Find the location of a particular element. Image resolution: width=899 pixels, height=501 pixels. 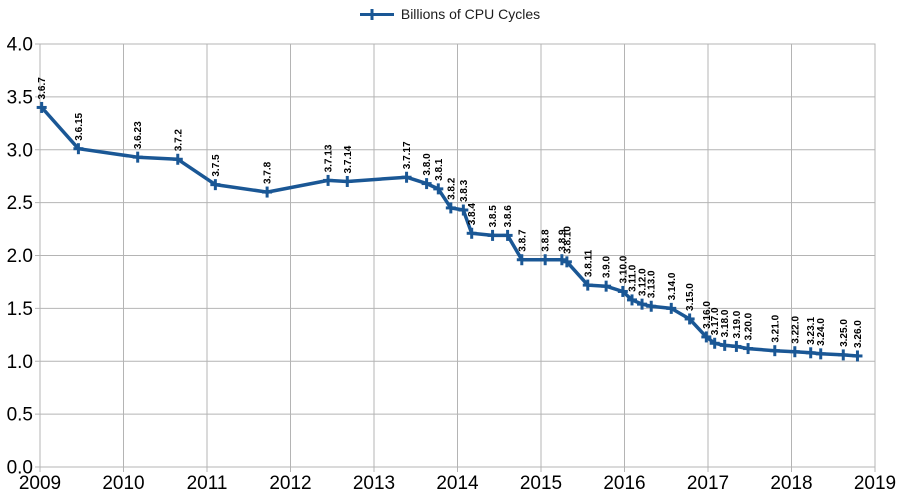

data-point-label: 3.7.5 is located at coordinates (216, 165).